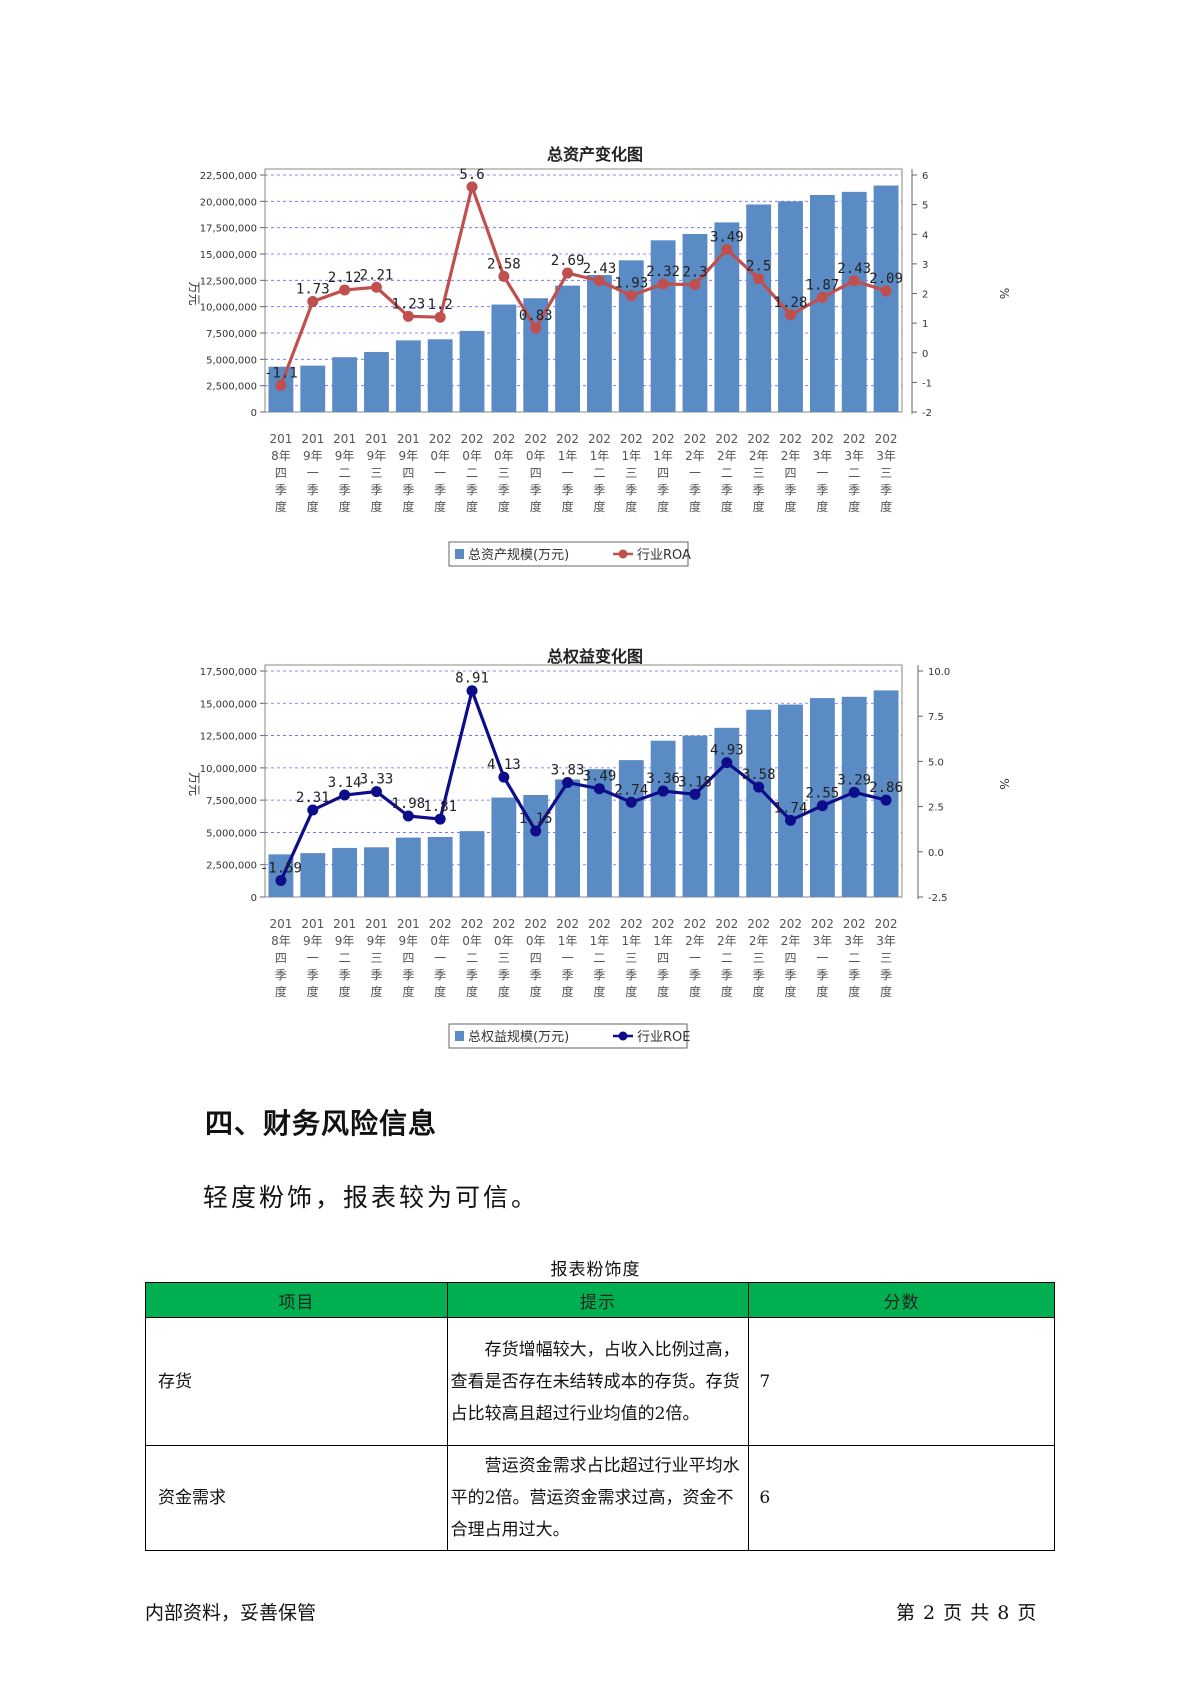 The image size is (1191, 1684). I want to click on data-label: 0.83, so click(536, 316).